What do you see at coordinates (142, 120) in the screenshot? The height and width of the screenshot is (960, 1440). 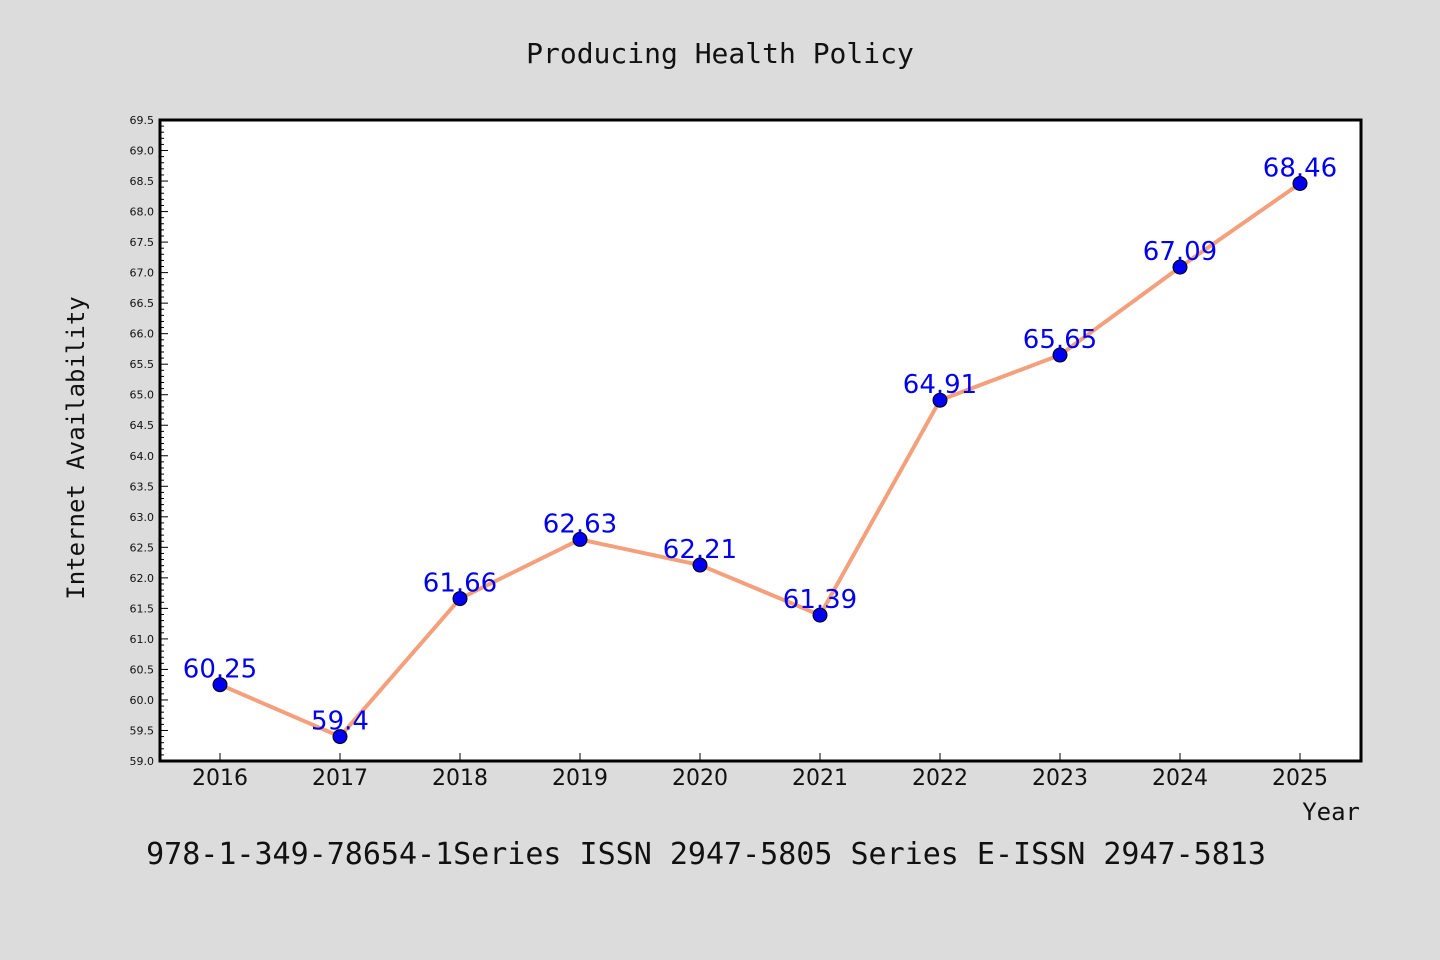 I see `y-tick-label: 69.5` at bounding box center [142, 120].